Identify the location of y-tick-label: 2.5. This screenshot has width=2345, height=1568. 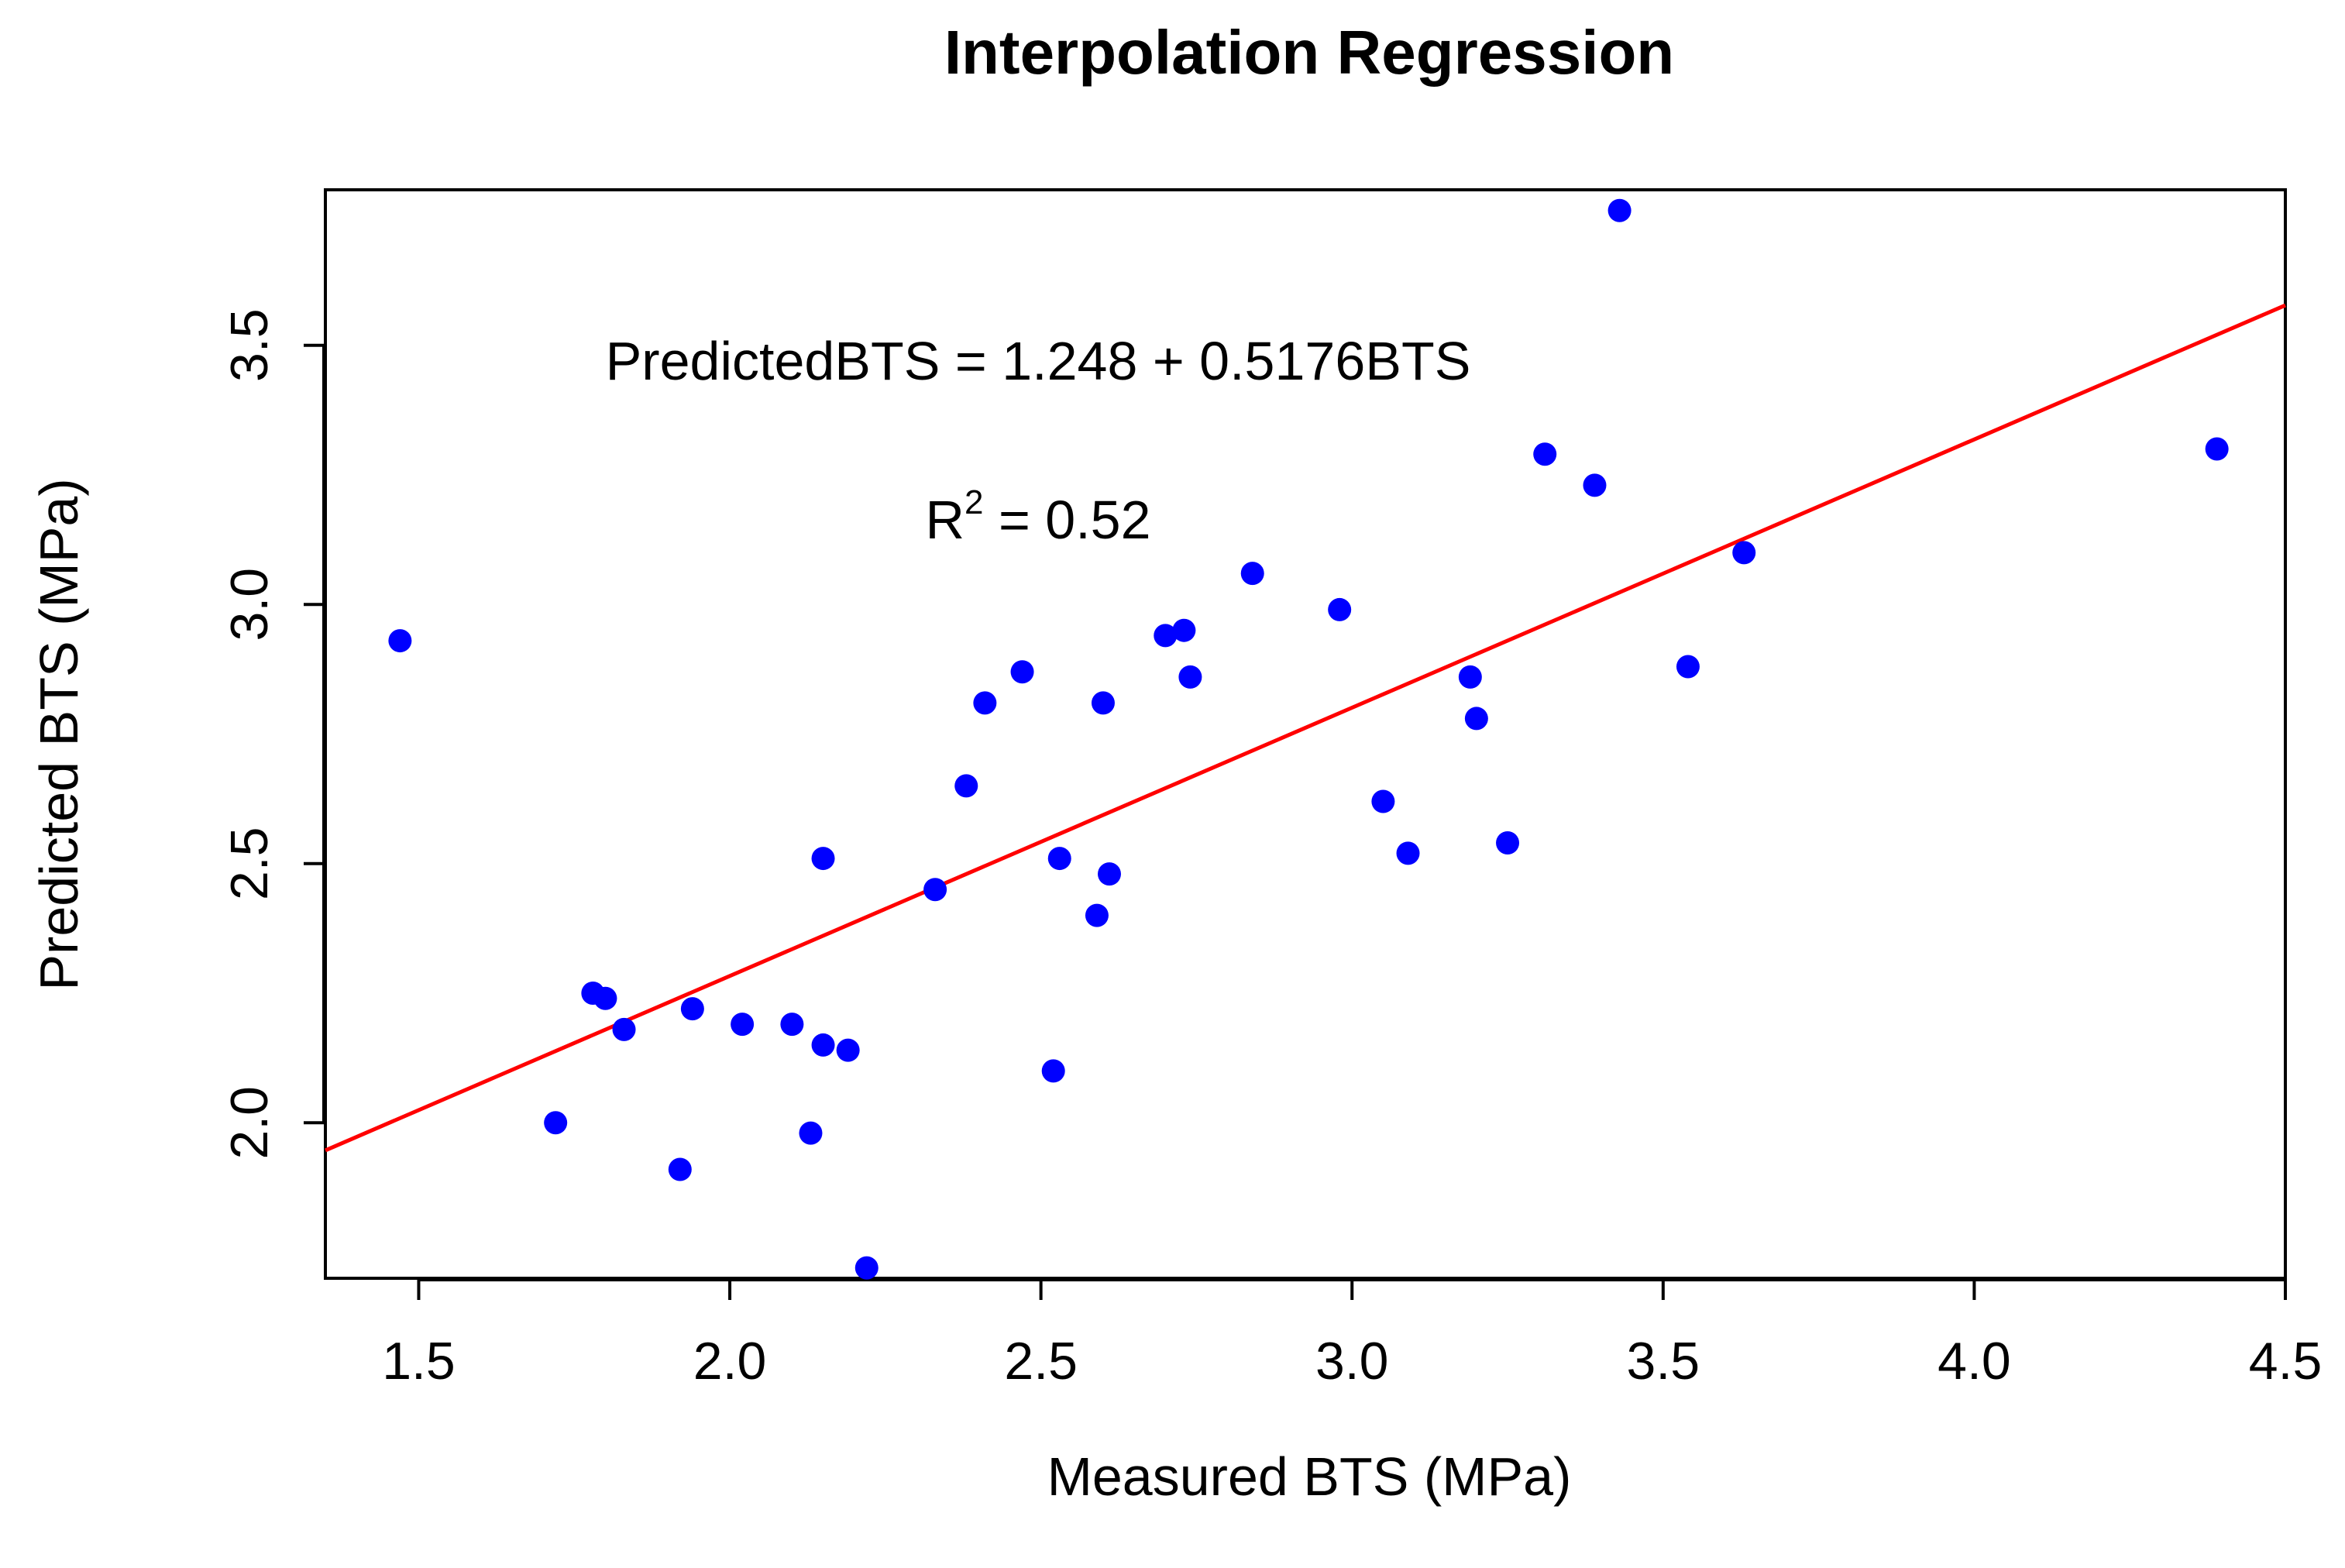
(249, 863).